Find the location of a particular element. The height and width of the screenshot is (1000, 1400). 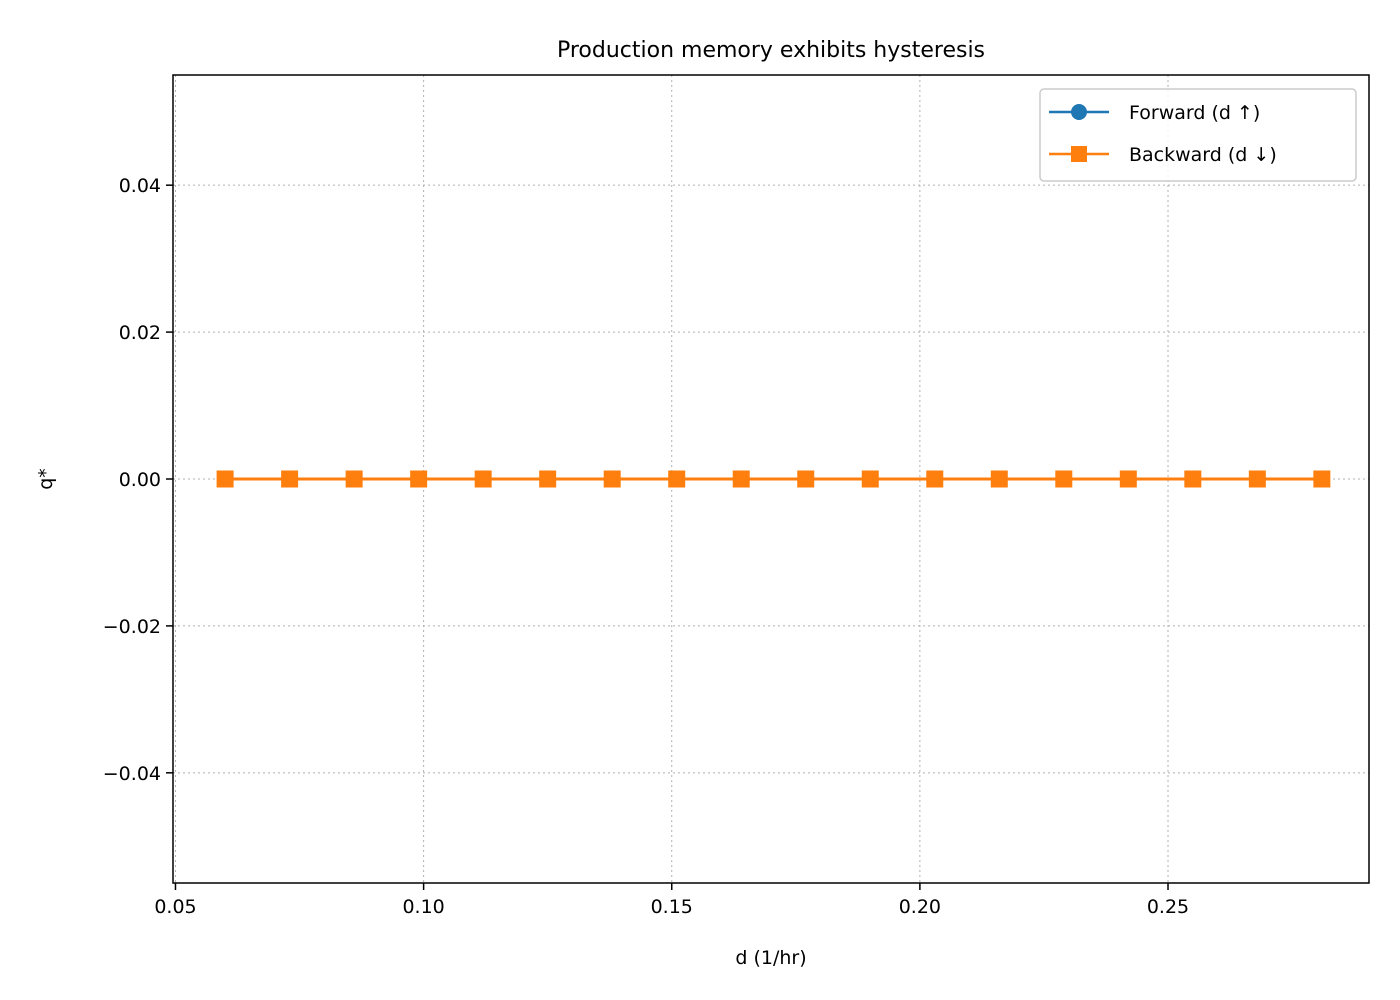

y-axis-label: q* is located at coordinates (46, 479).